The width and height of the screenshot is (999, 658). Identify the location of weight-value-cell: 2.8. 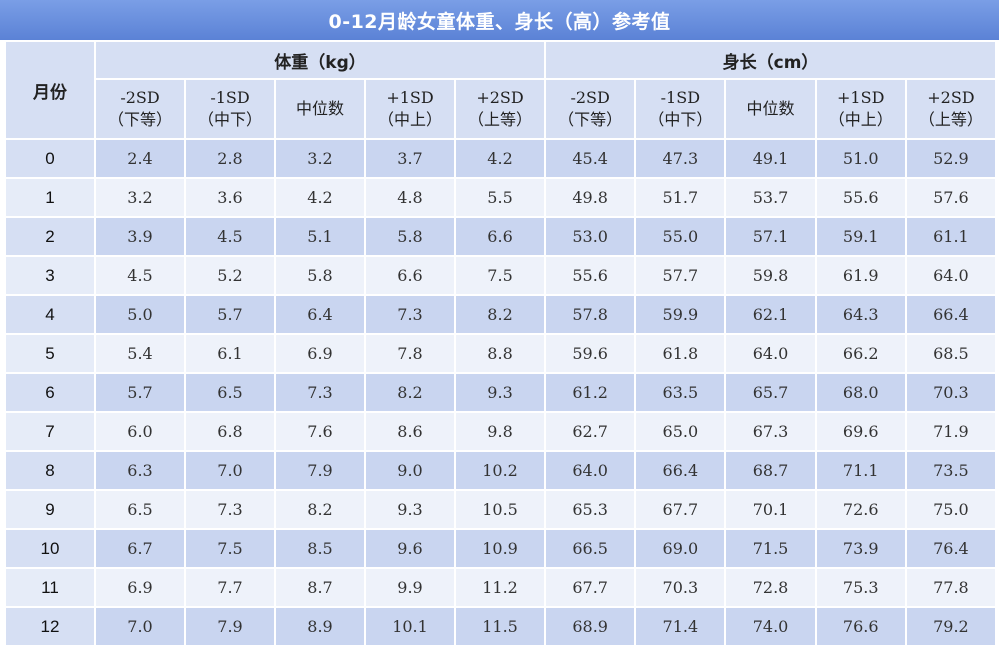
(230, 158).